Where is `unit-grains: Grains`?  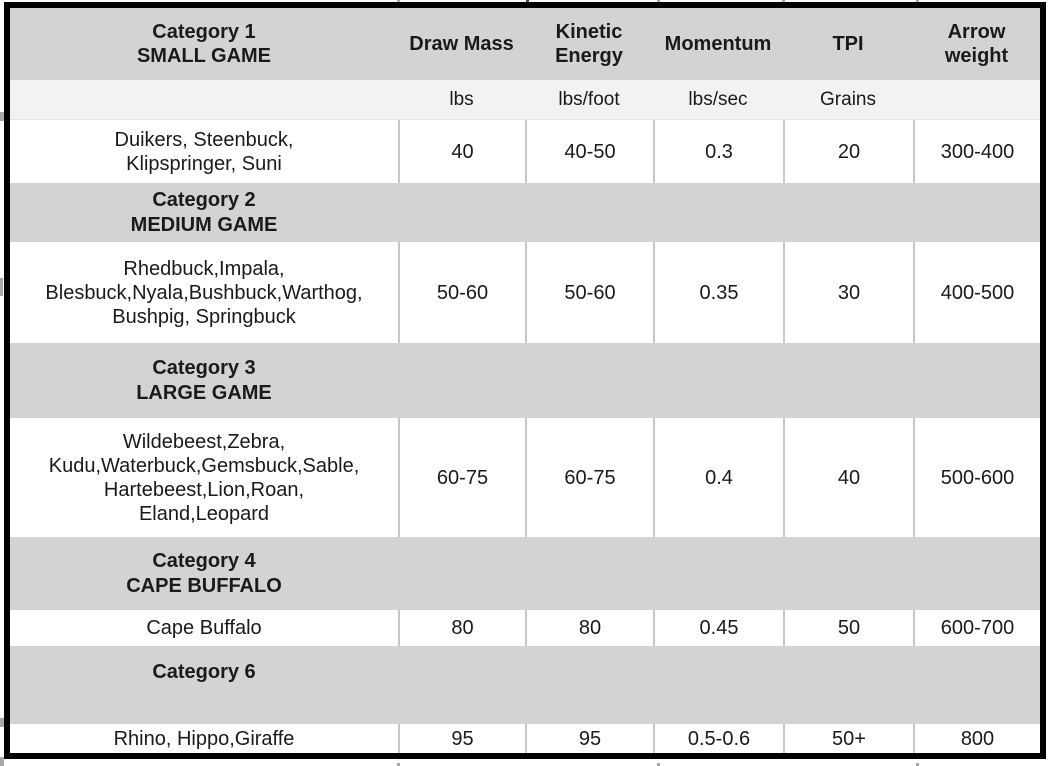
unit-grains: Grains is located at coordinates (848, 99).